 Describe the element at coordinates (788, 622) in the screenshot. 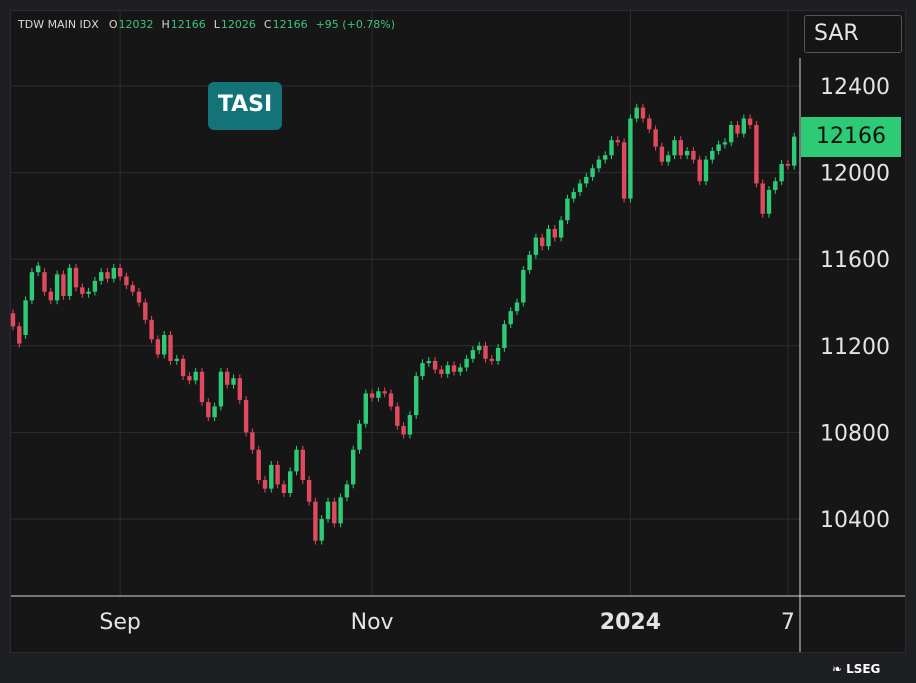

I see `x-tick-label: 7` at that location.